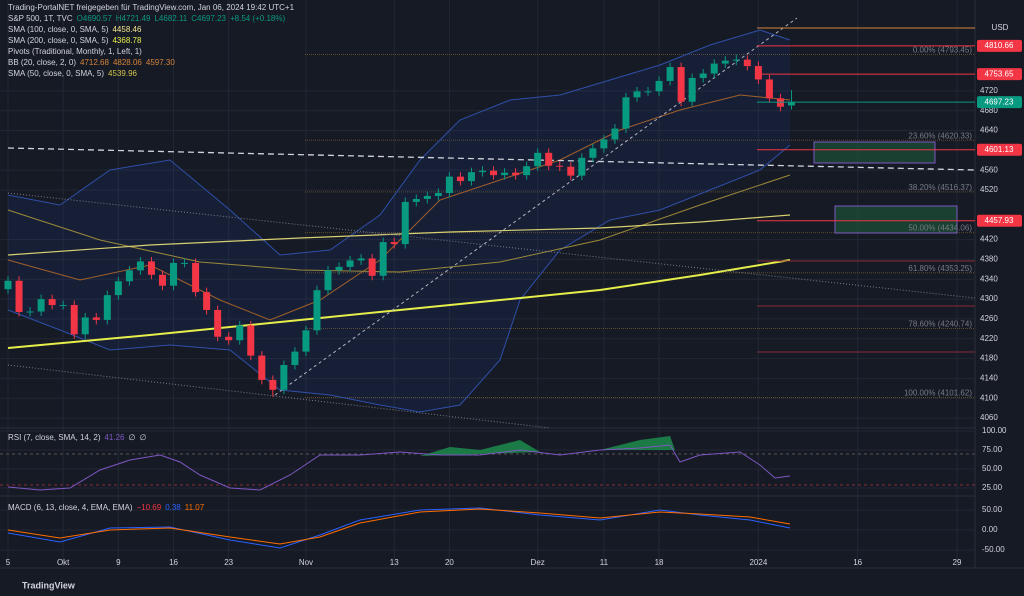 The width and height of the screenshot is (1024, 596). What do you see at coordinates (126, 40) in the screenshot?
I see `legend-value: 4368.78` at bounding box center [126, 40].